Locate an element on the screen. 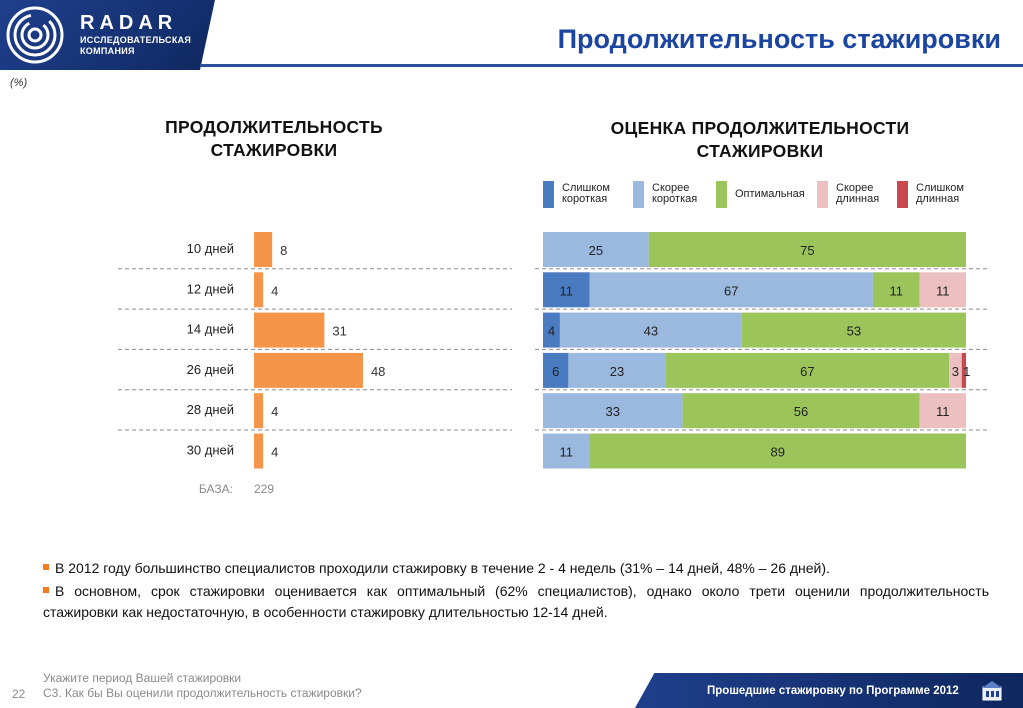  data-label: 48 is located at coordinates (378, 371).